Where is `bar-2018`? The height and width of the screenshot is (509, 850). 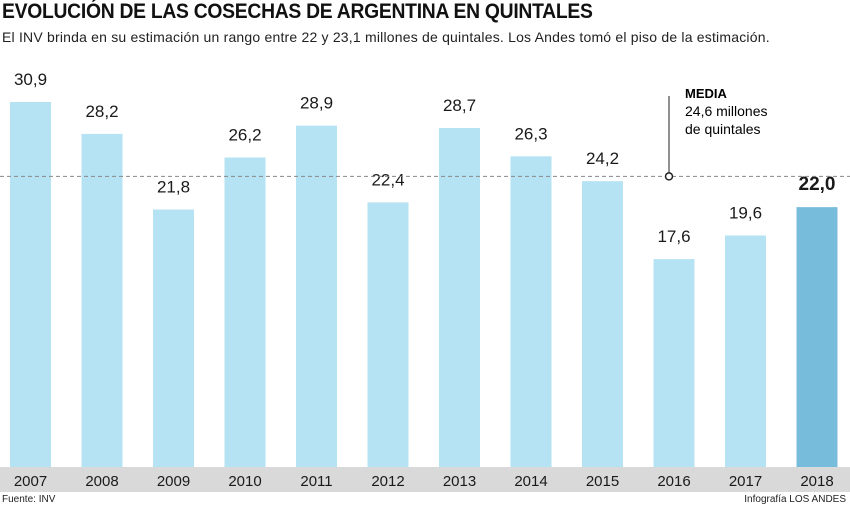
bar-2018 is located at coordinates (817, 337).